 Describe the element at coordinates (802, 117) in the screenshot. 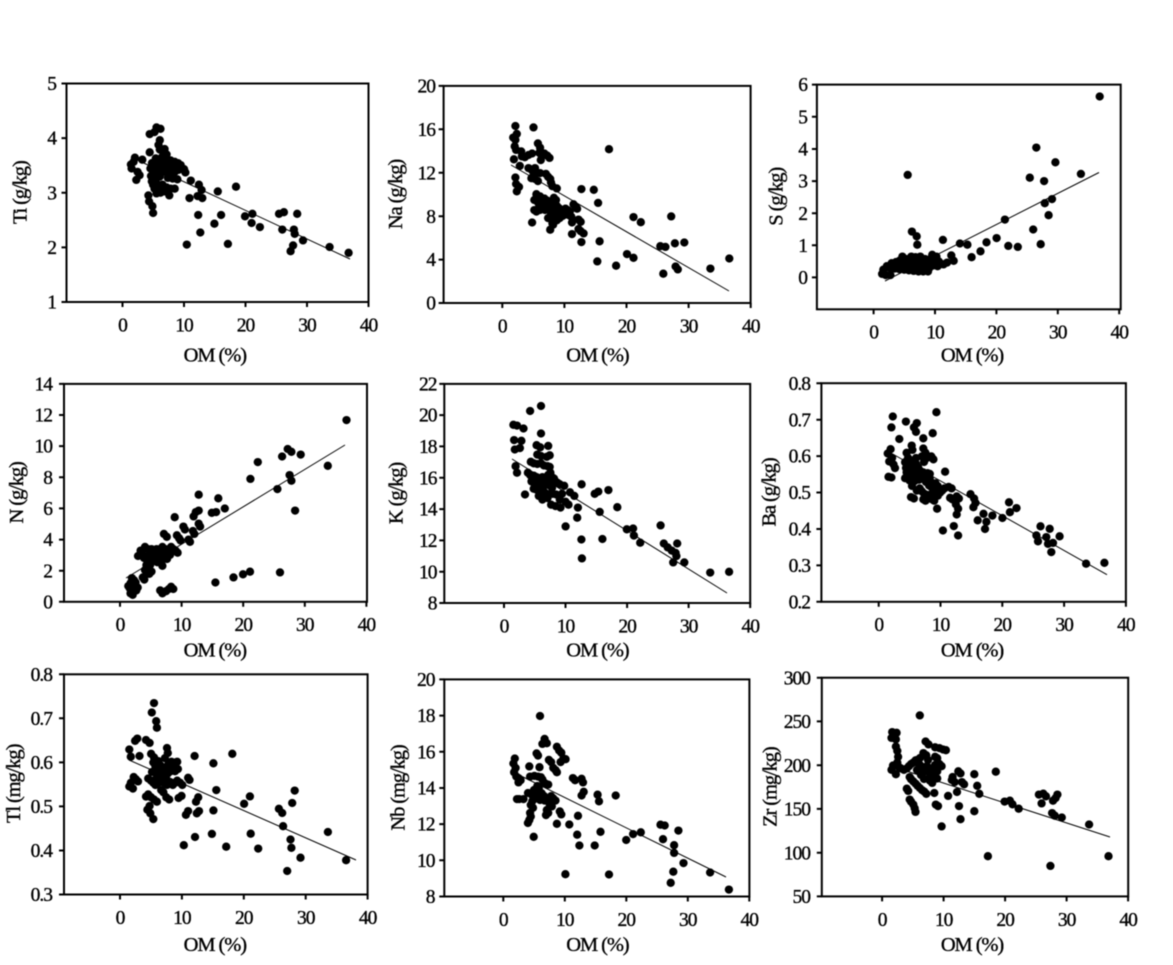

I see `svg-text: 5` at that location.